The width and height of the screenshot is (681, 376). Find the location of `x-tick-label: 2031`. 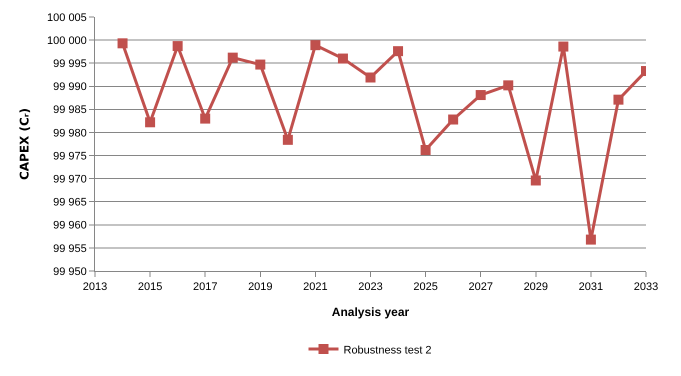

x-tick-label: 2031 is located at coordinates (591, 287).